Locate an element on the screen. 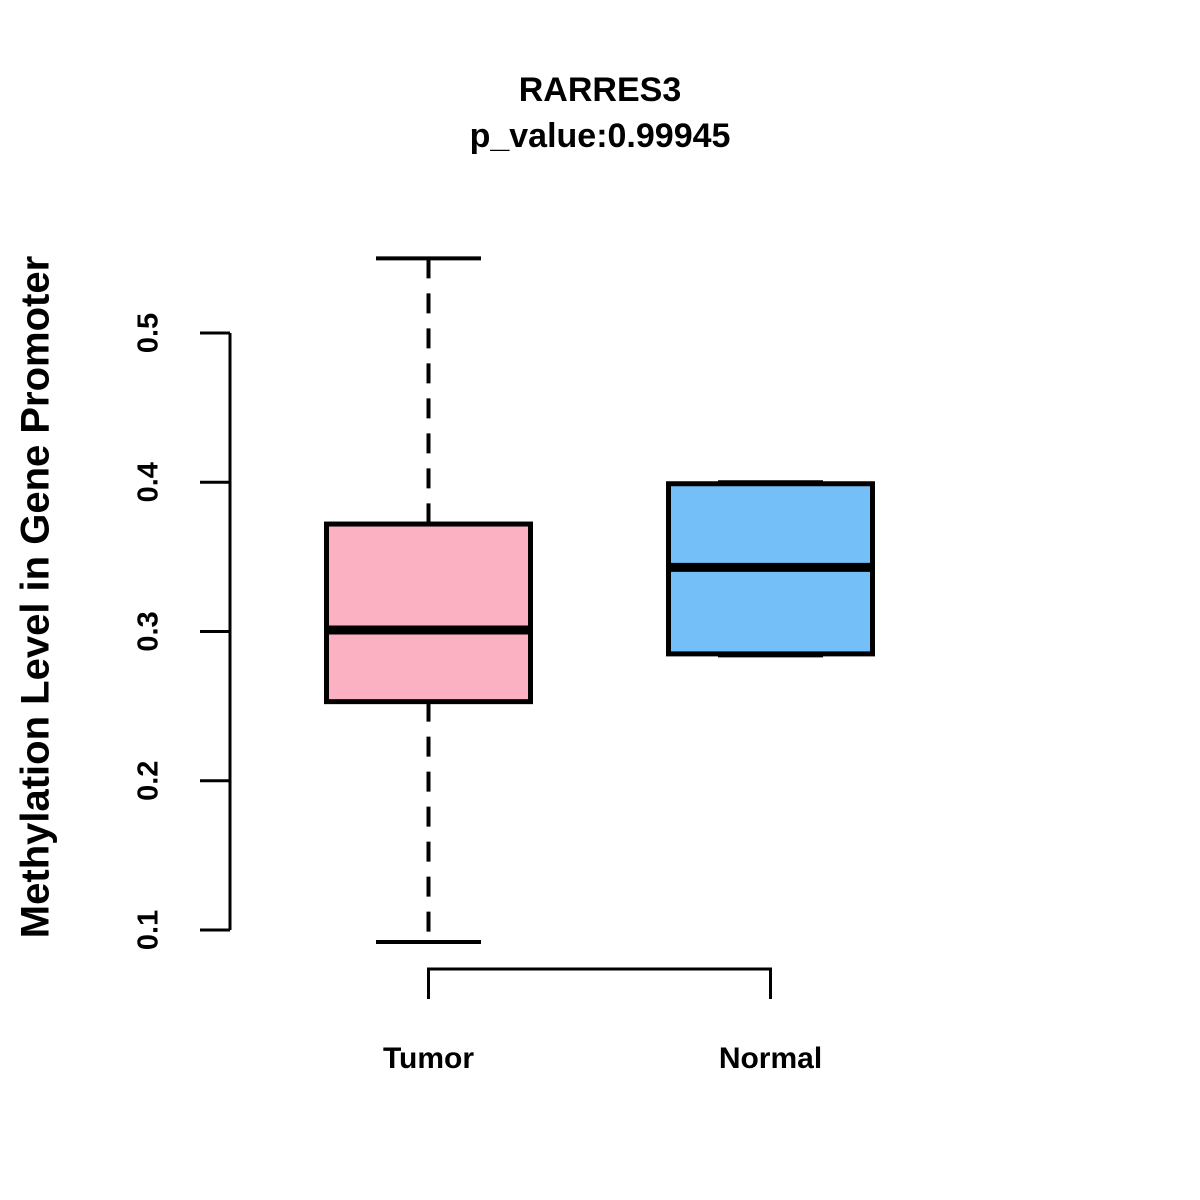 The height and width of the screenshot is (1200, 1200). chart-title: RARRES3 is located at coordinates (600, 90).